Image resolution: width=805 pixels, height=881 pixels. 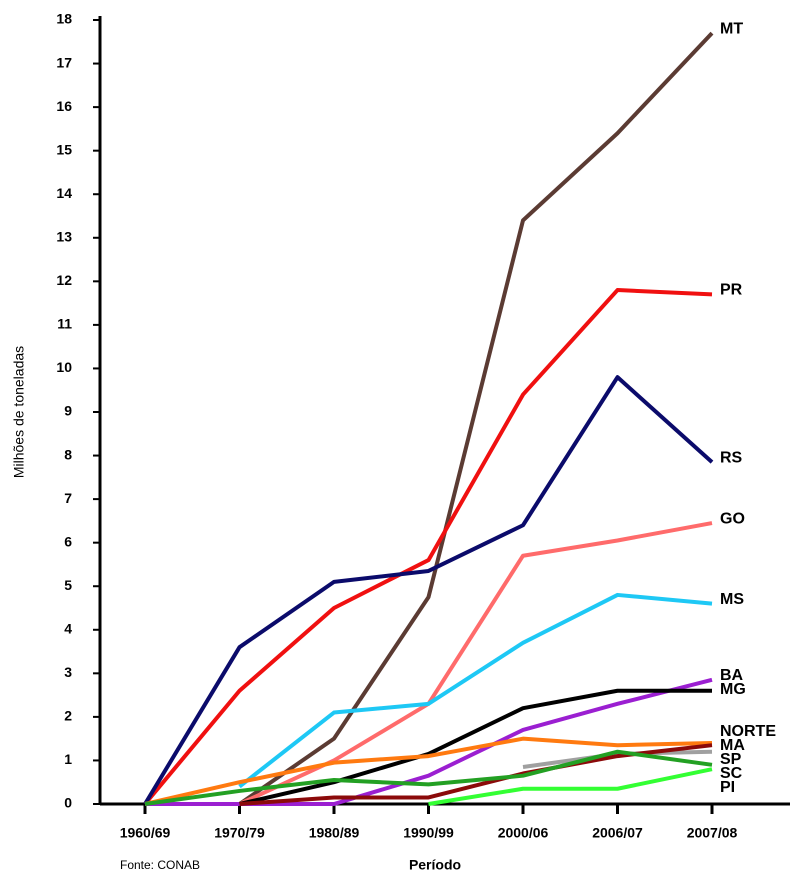 What do you see at coordinates (523, 833) in the screenshot?
I see `x-tick-label: 2000/06` at bounding box center [523, 833].